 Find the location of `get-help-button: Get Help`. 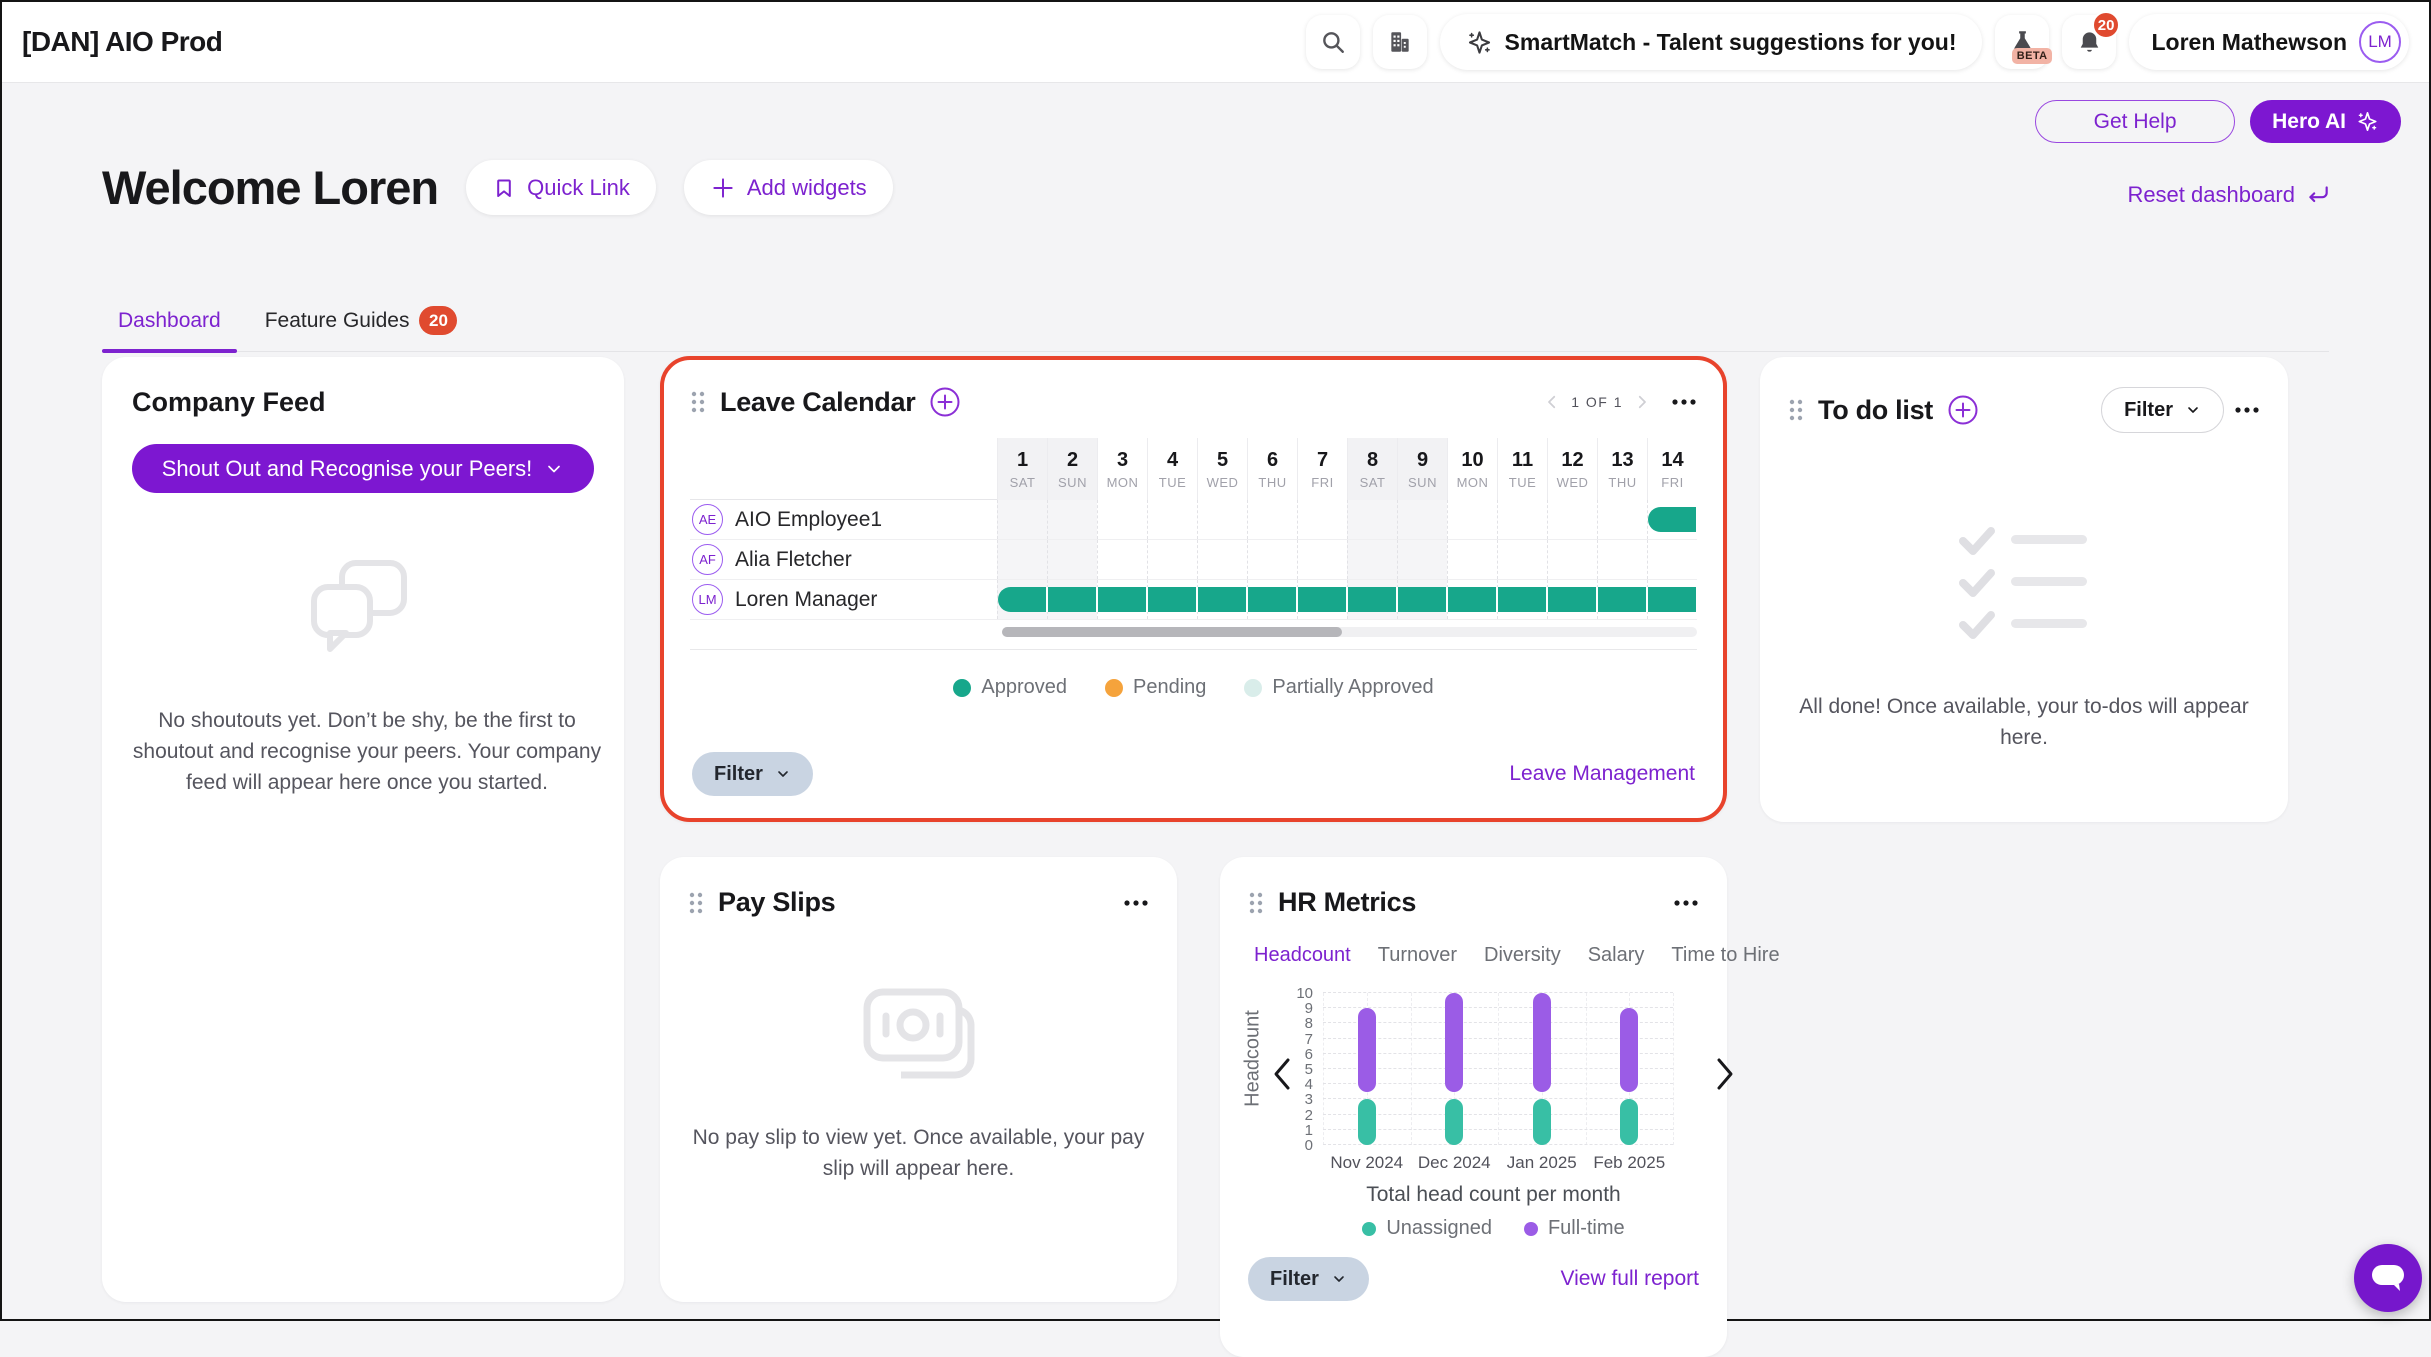

get-help-button: Get Help is located at coordinates (2135, 121).